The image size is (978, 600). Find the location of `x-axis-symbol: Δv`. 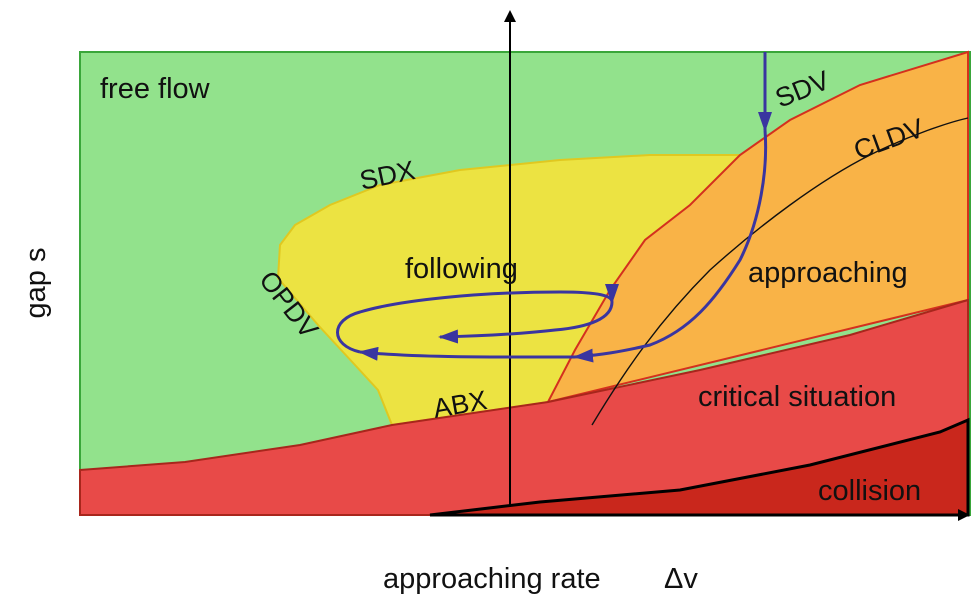

x-axis-symbol: Δv is located at coordinates (681, 579).